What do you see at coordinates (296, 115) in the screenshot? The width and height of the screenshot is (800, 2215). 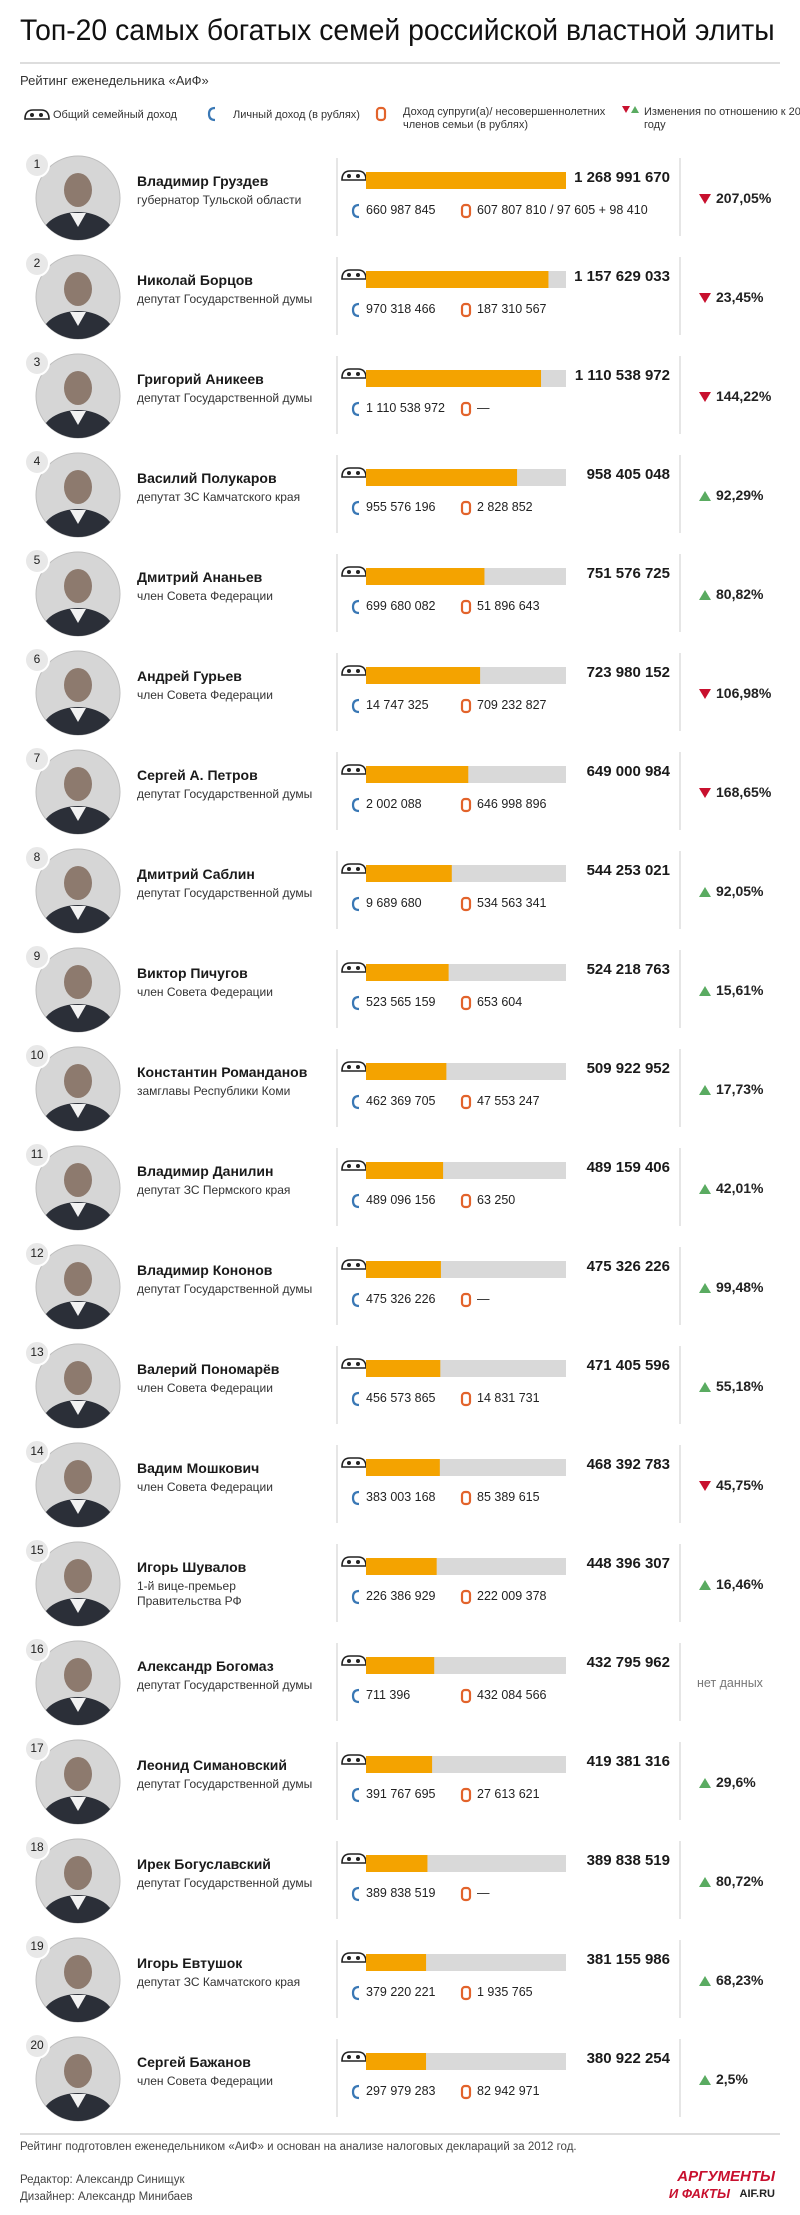 I see `legend-label: Личный доход (в рублях)` at bounding box center [296, 115].